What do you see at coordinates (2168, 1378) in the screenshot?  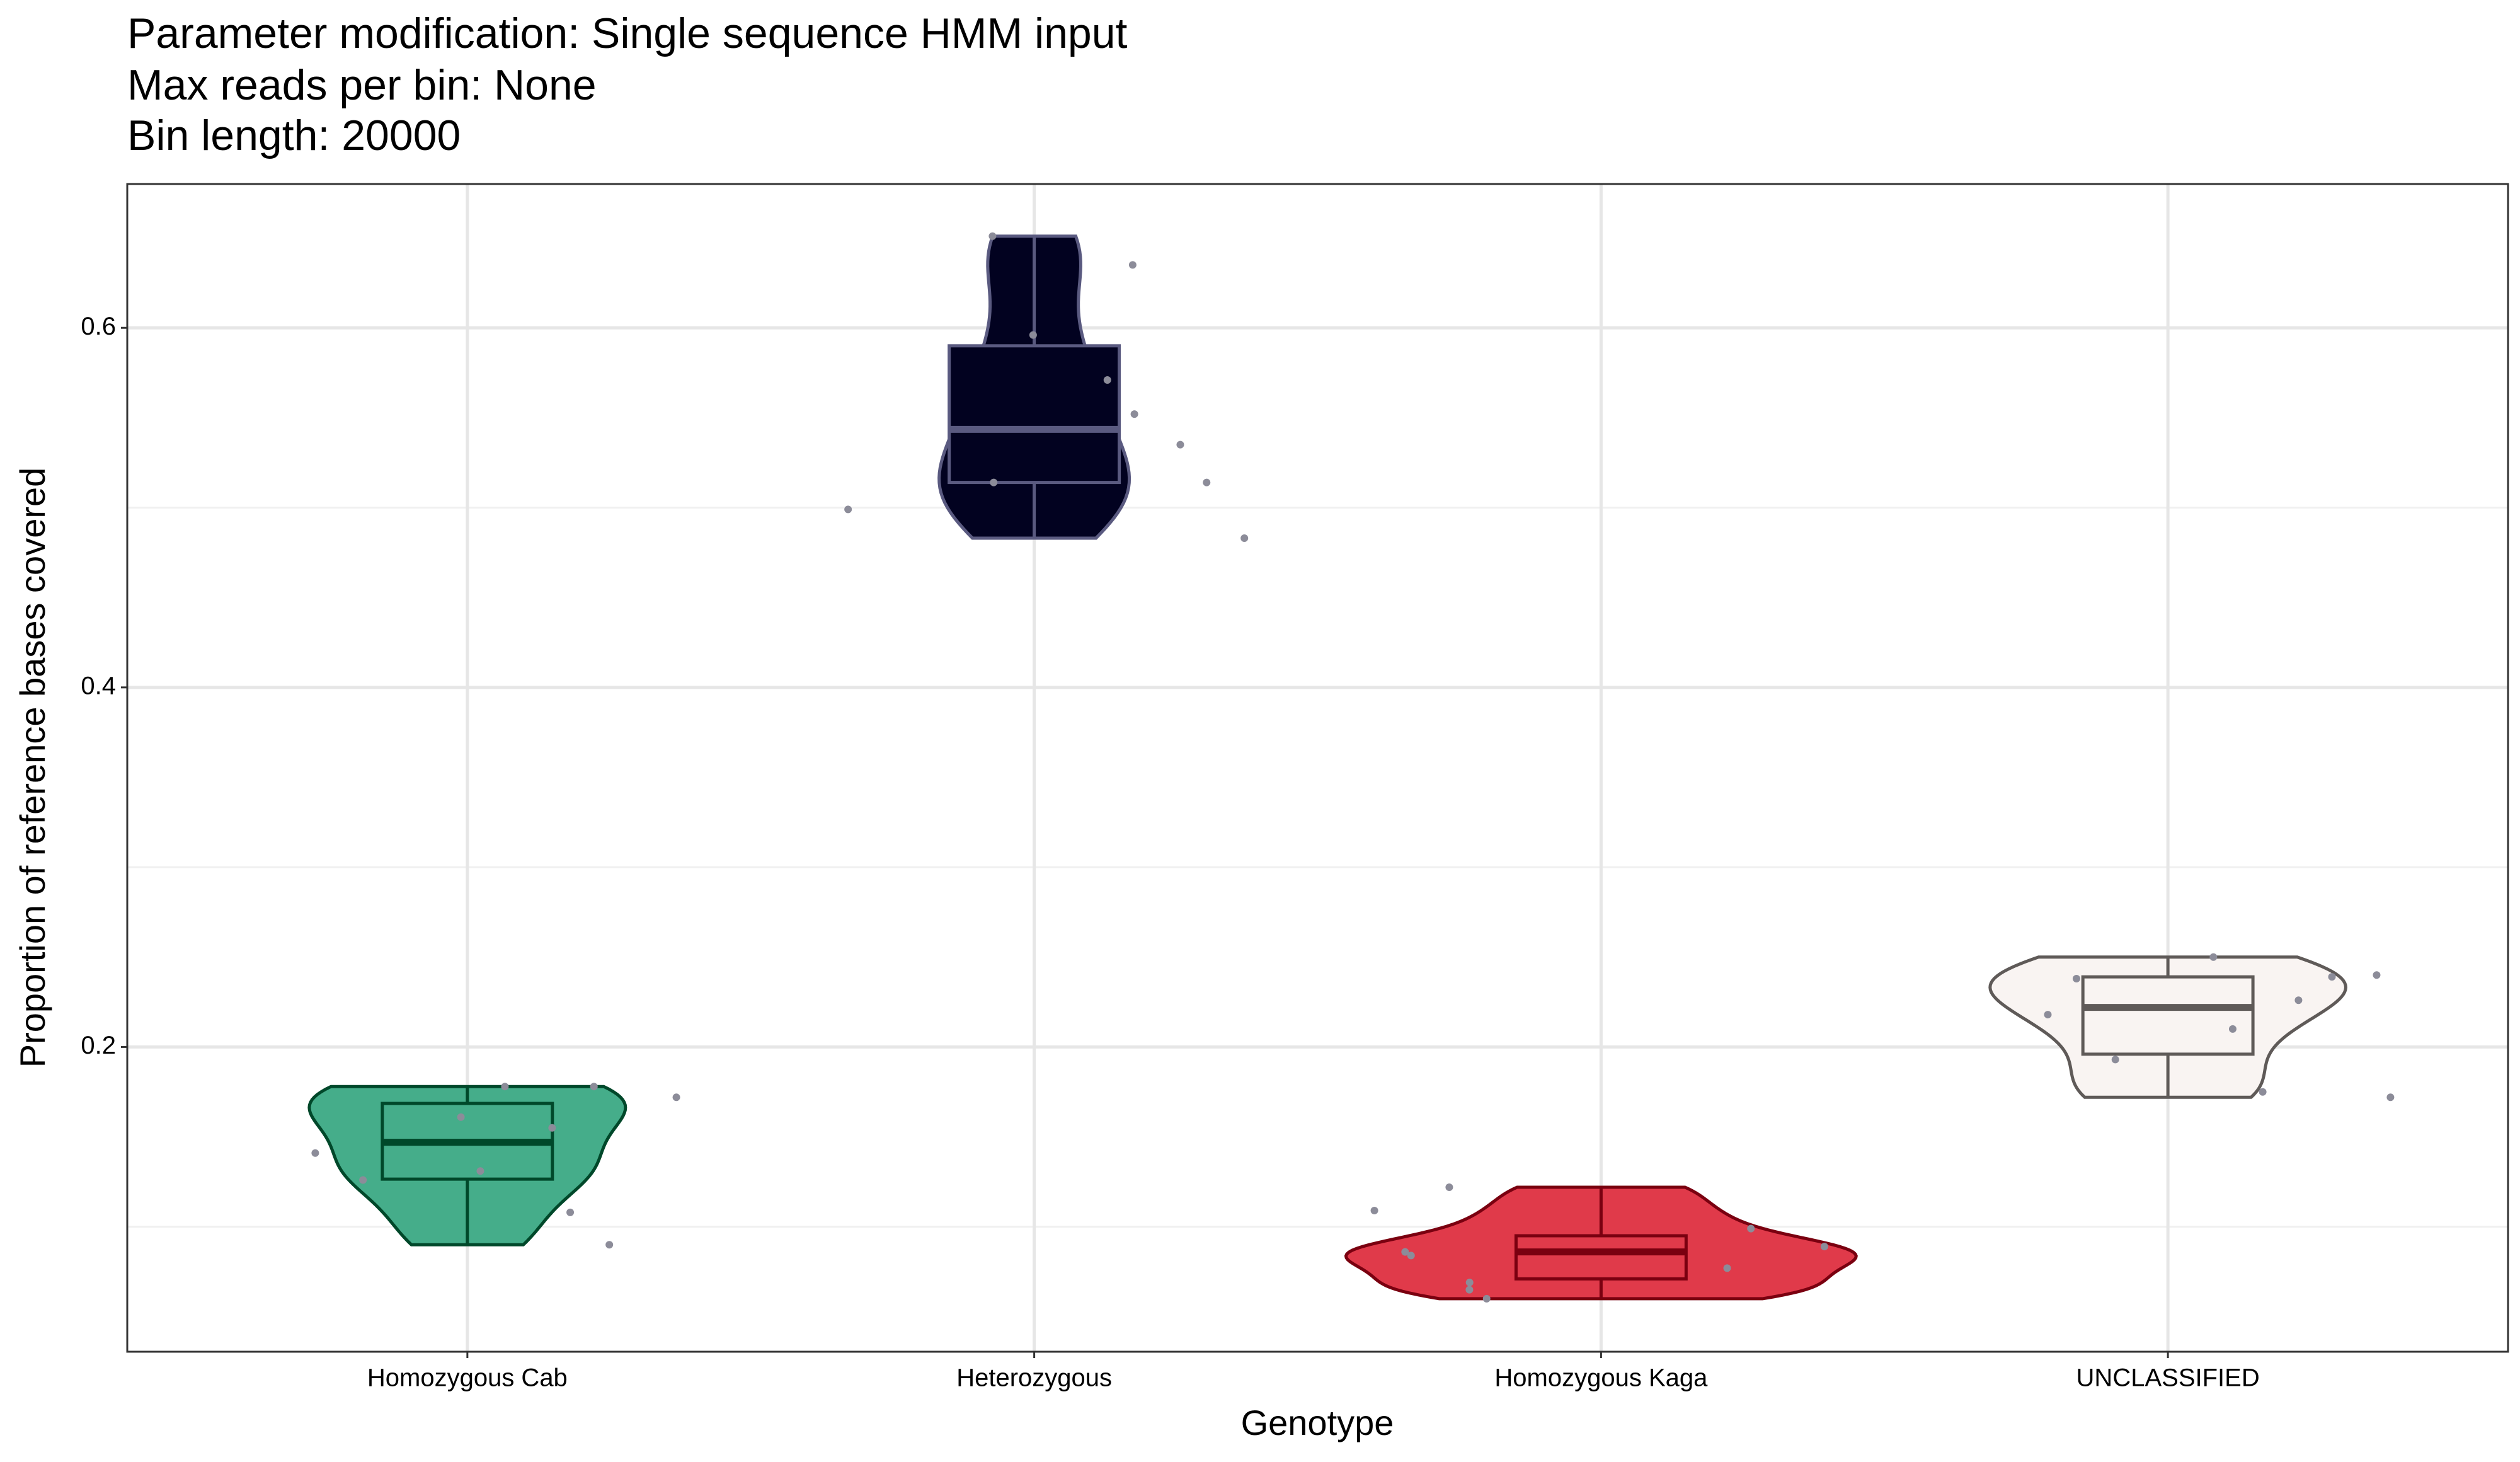 I see `x-tick-label: UNCLASSIFIED` at bounding box center [2168, 1378].